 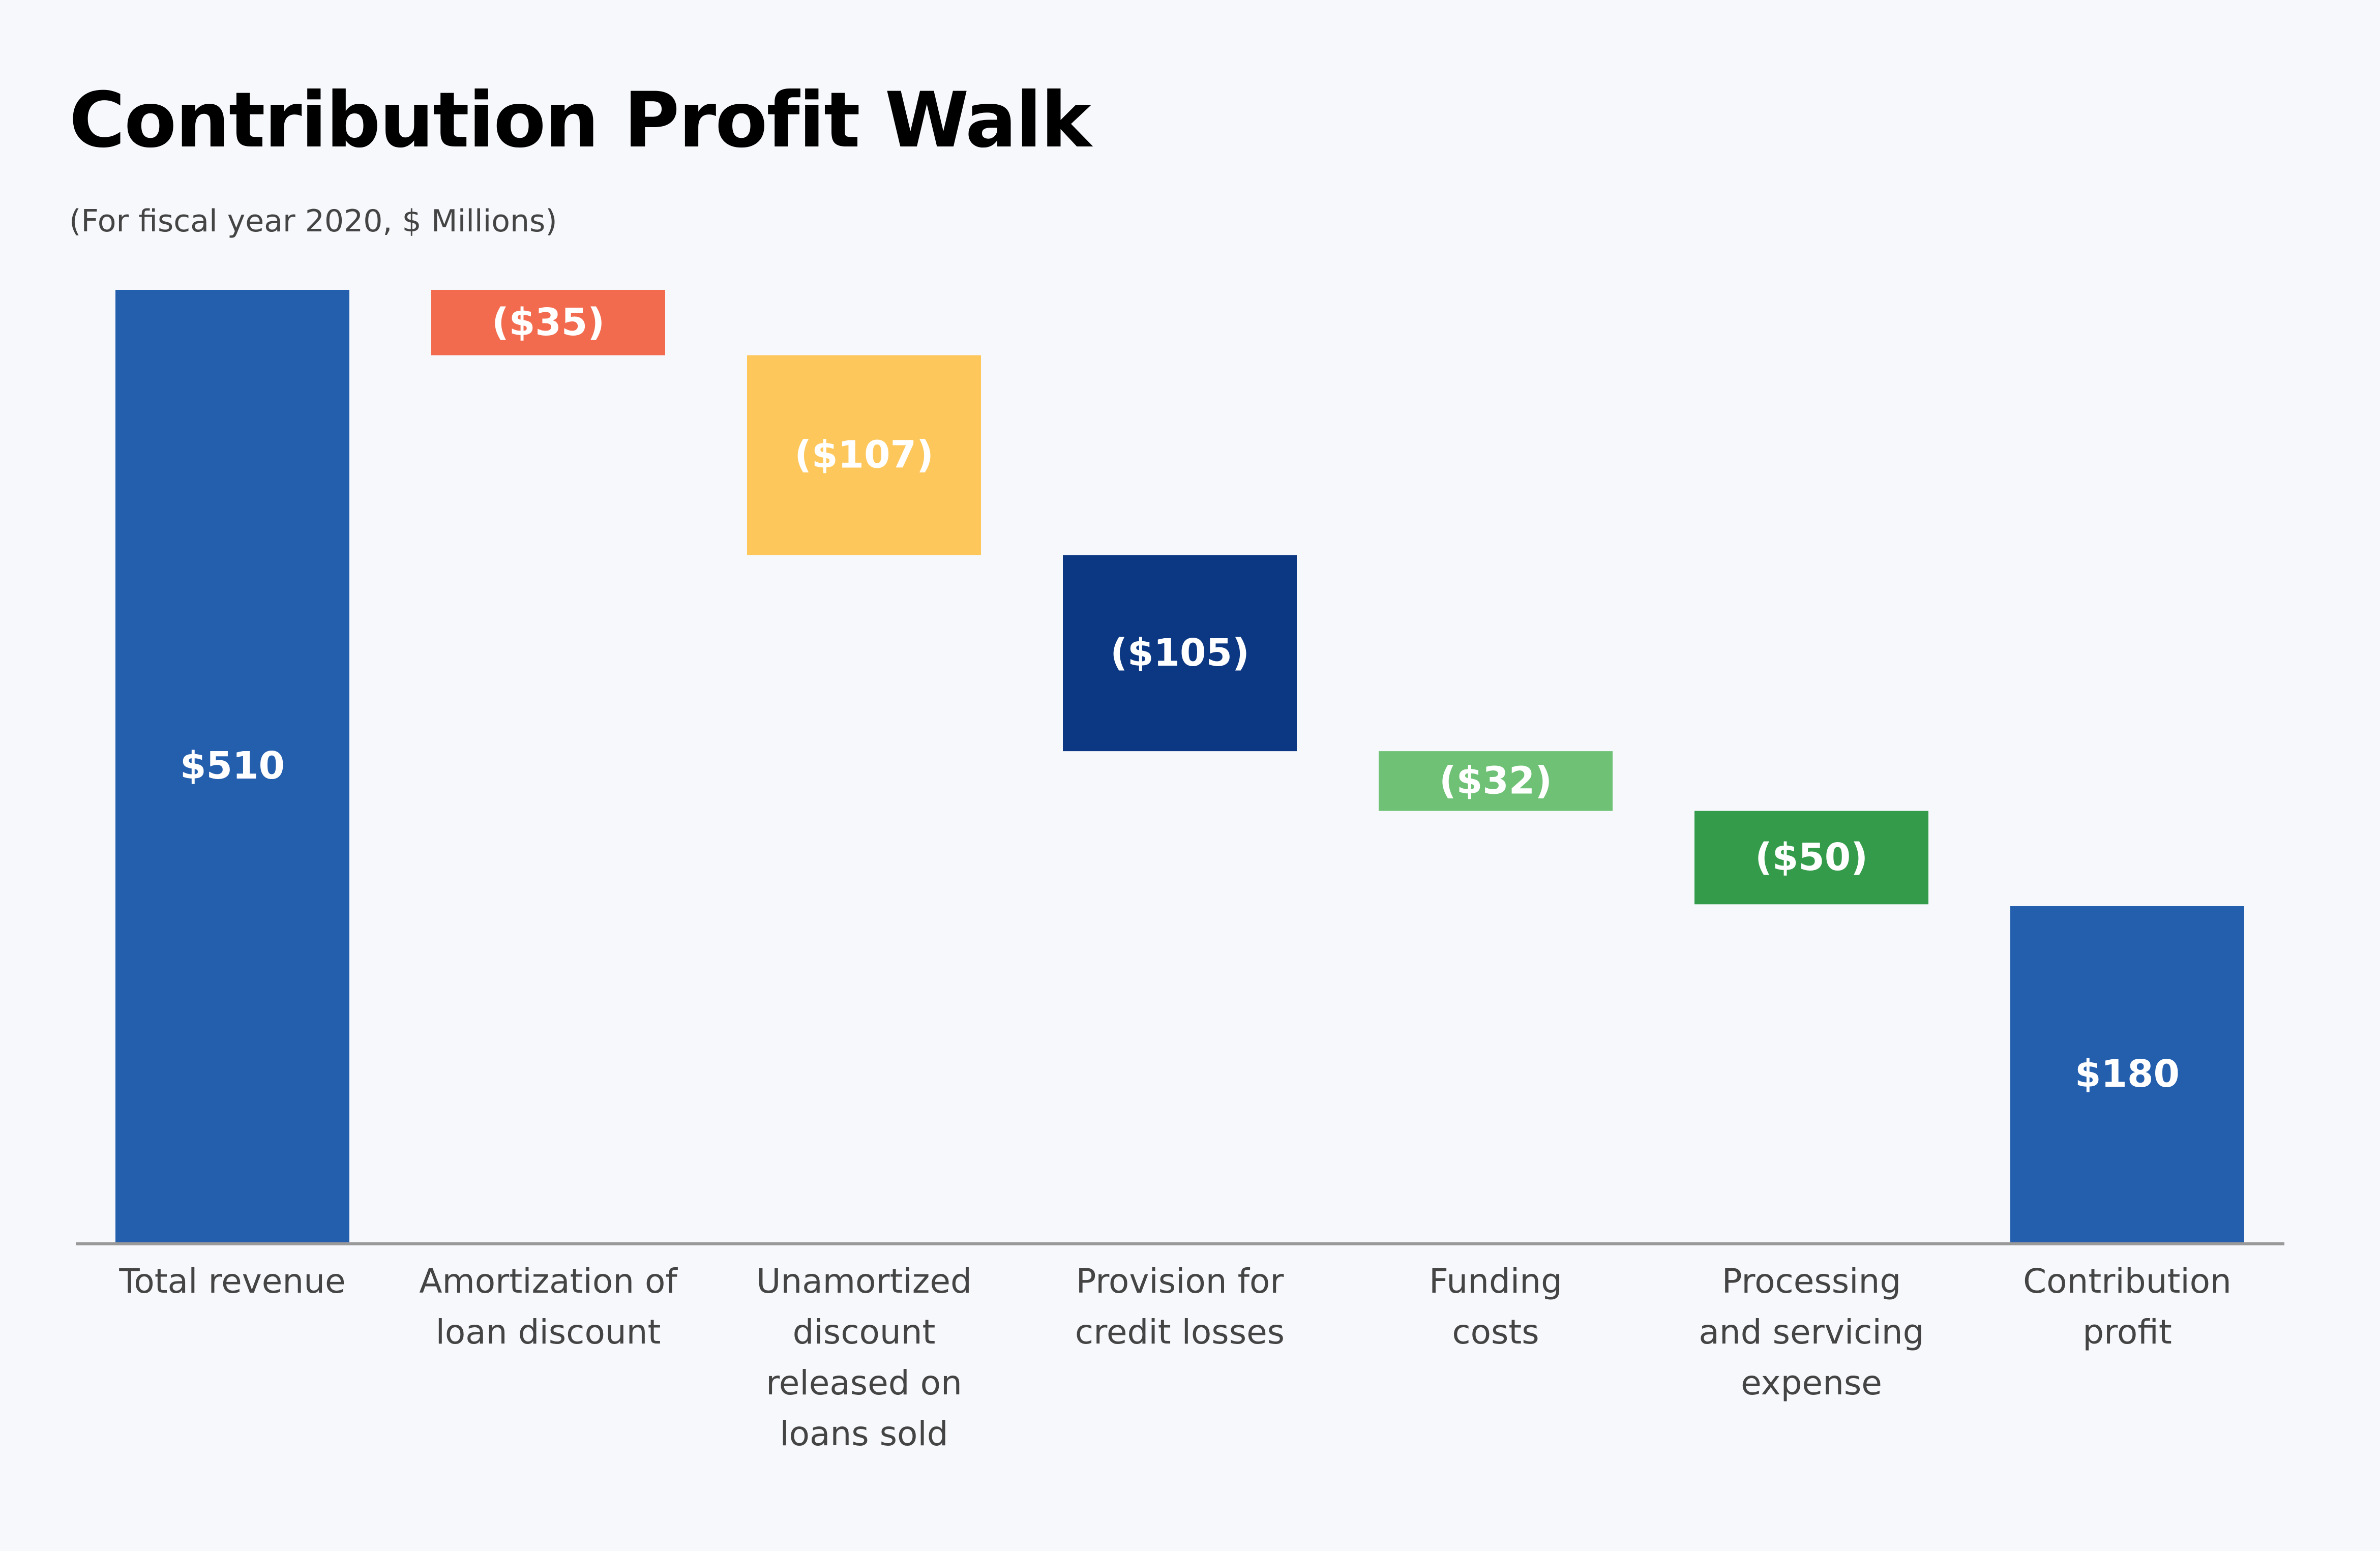 I want to click on value-label: ($50), so click(x=1811, y=857).